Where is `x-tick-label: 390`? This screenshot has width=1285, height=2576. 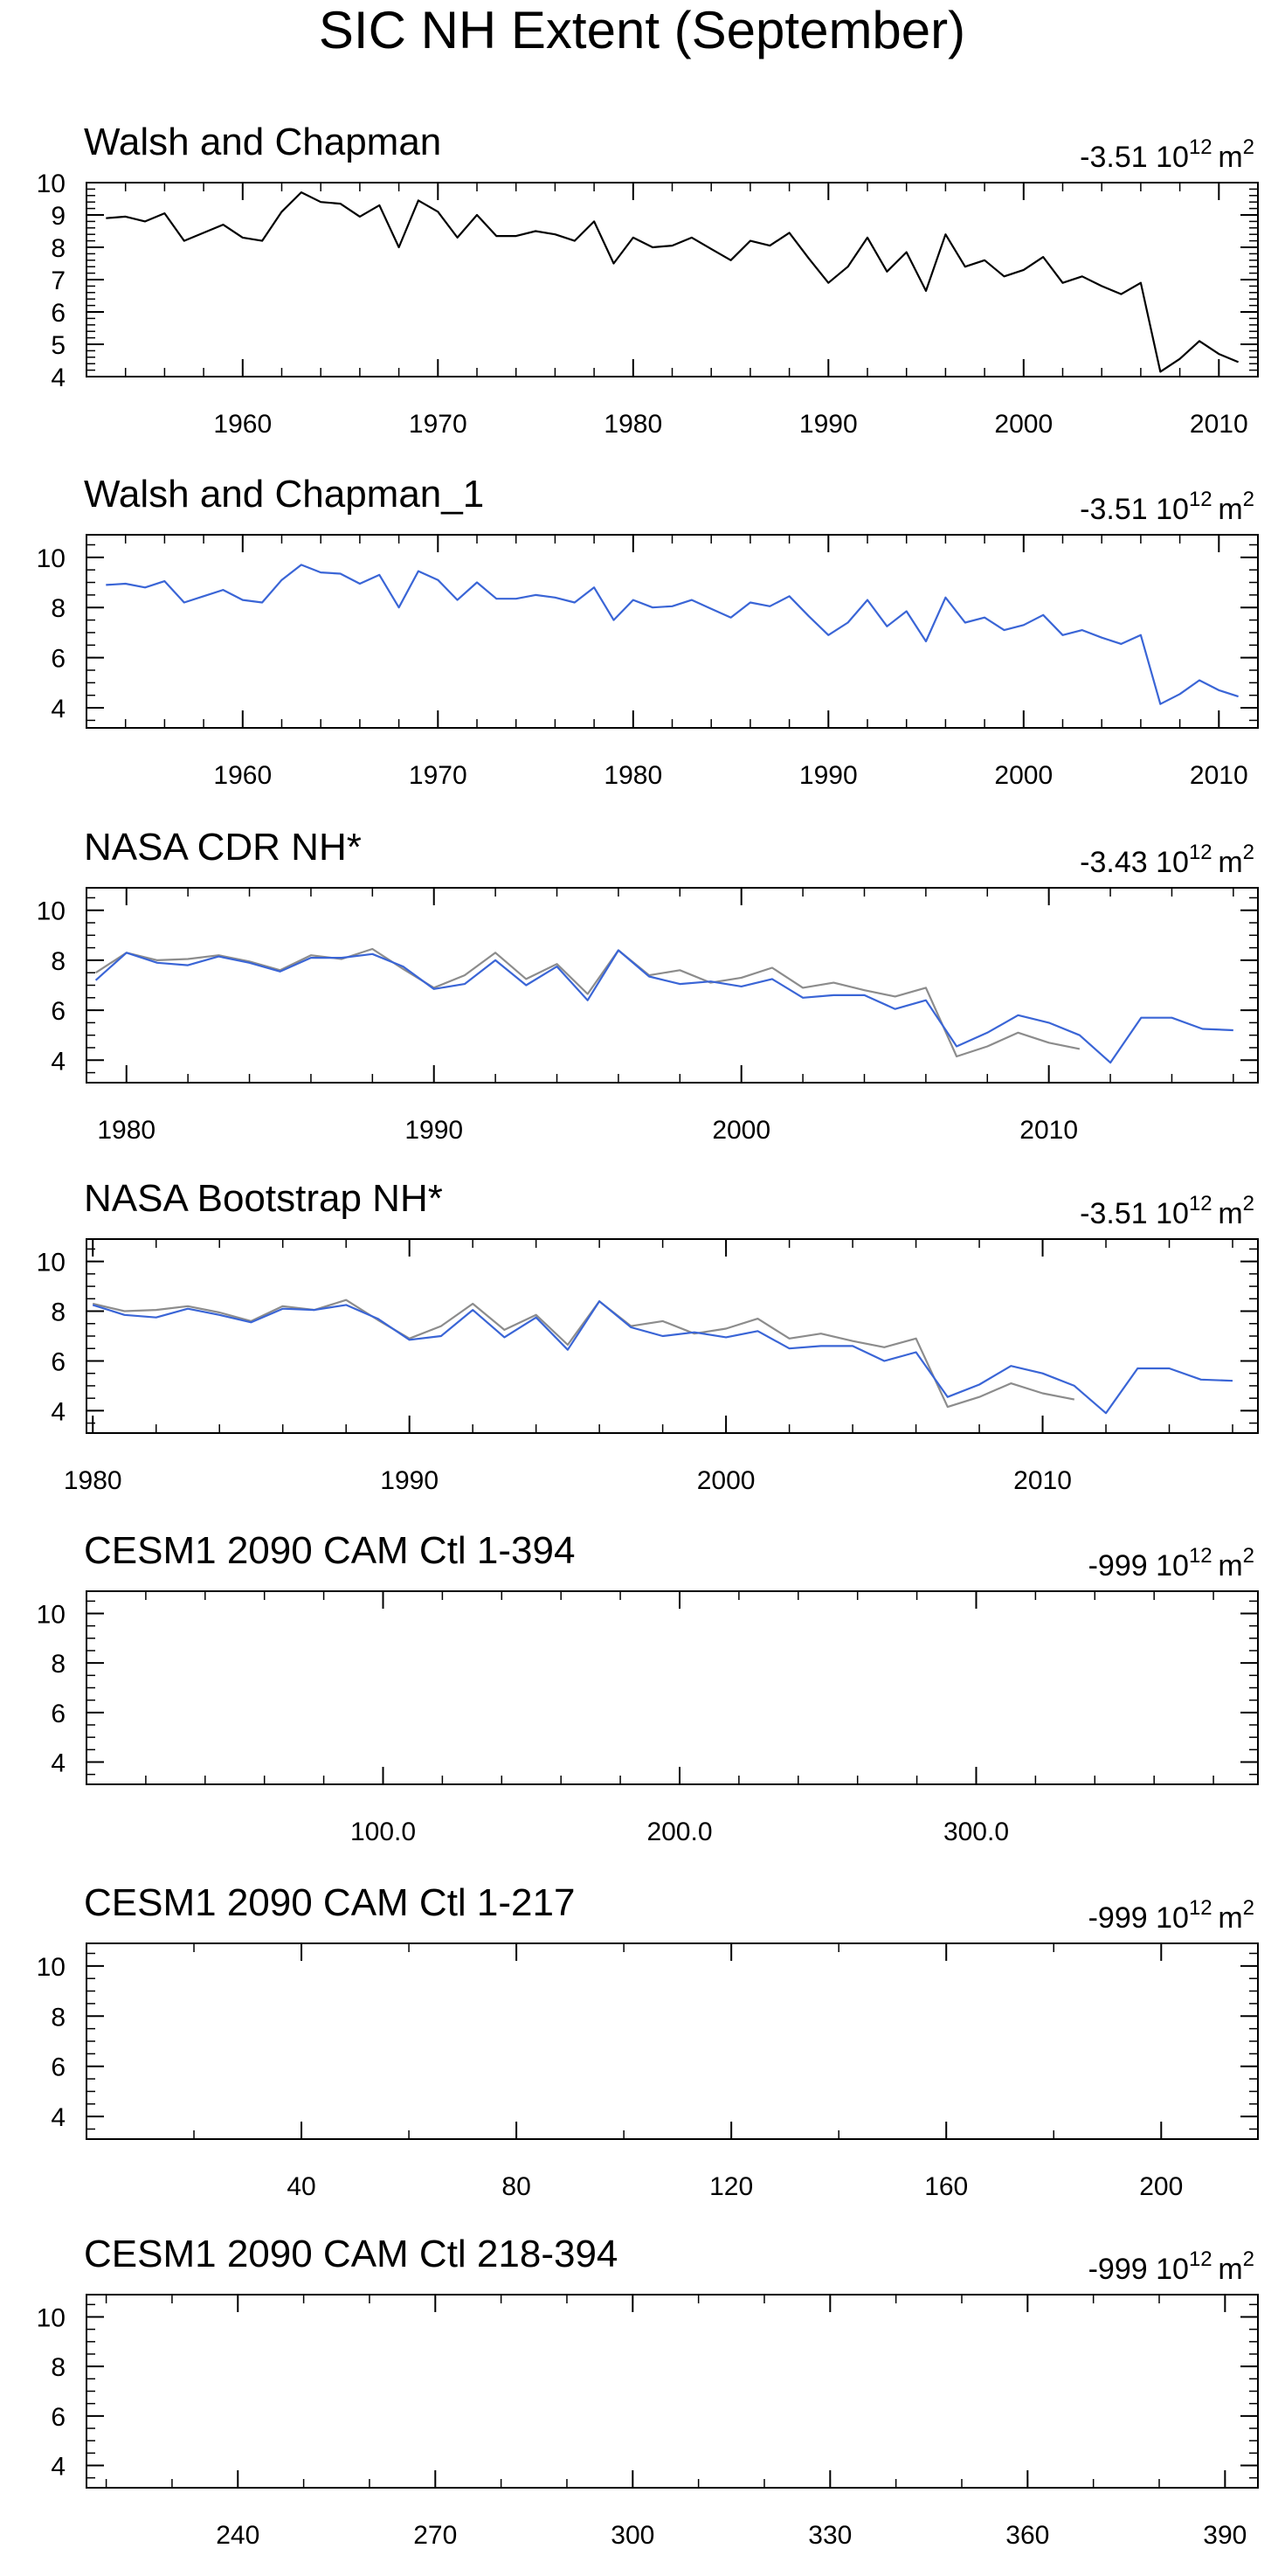
x-tick-label: 390 is located at coordinates (1225, 2535).